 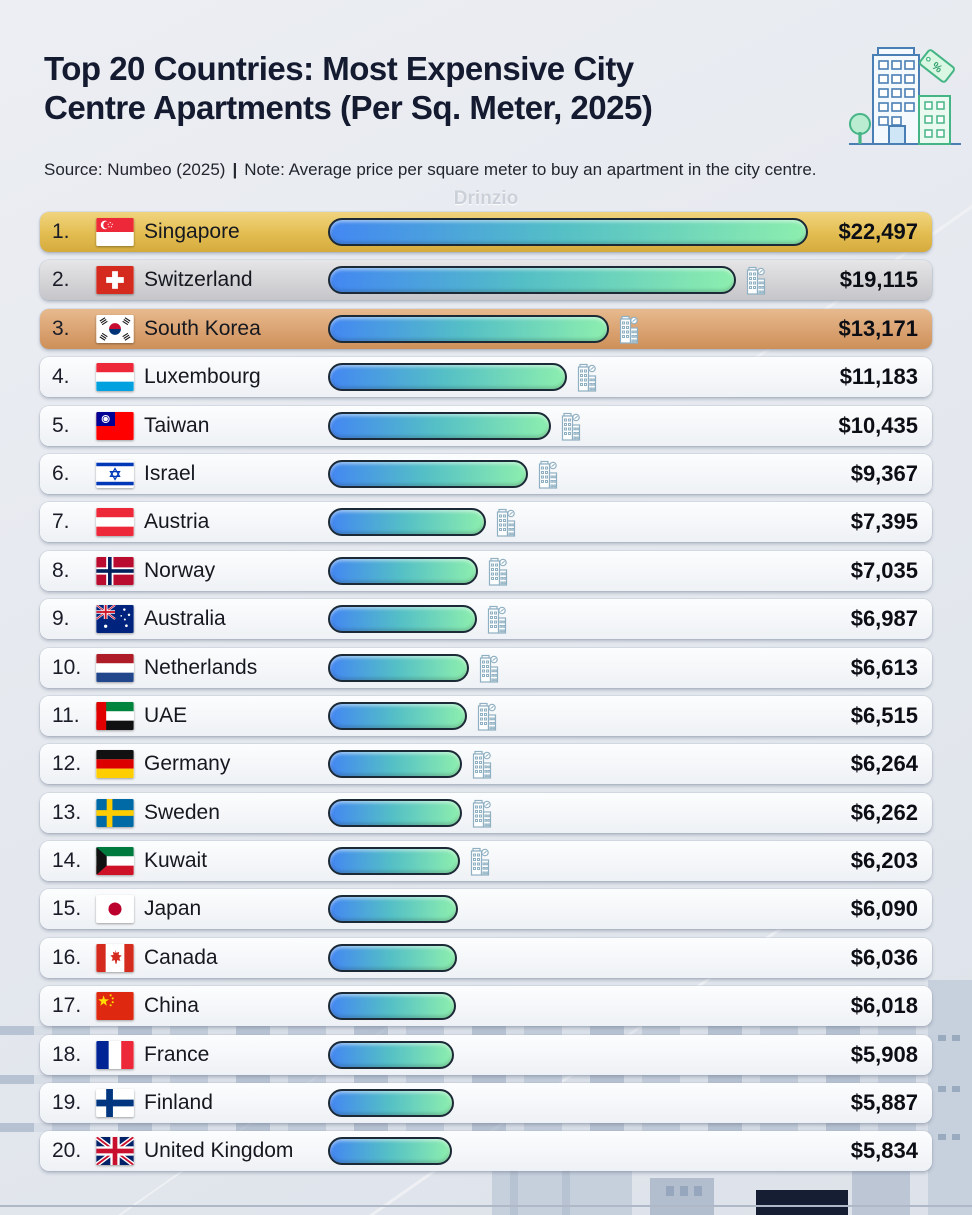 I want to click on country-name: Kuwait, so click(x=176, y=861).